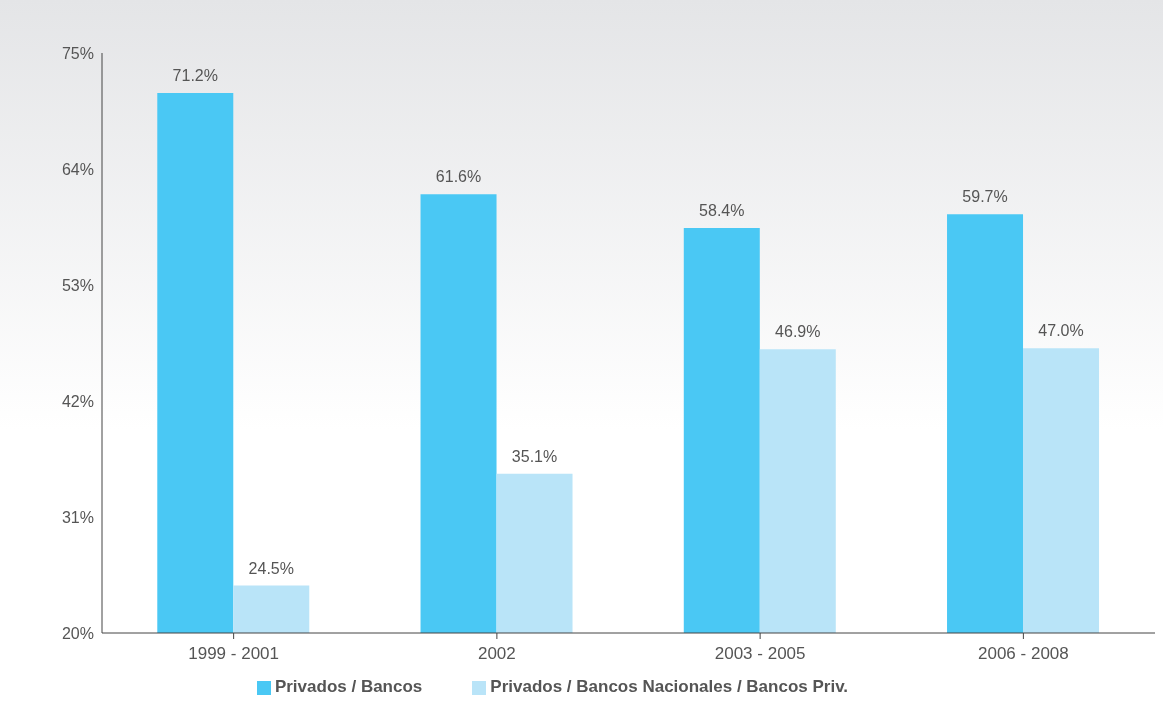 The image size is (1163, 717). I want to click on legend-label: Privados / Bancos Nacionales / Bancos Priv., so click(669, 686).